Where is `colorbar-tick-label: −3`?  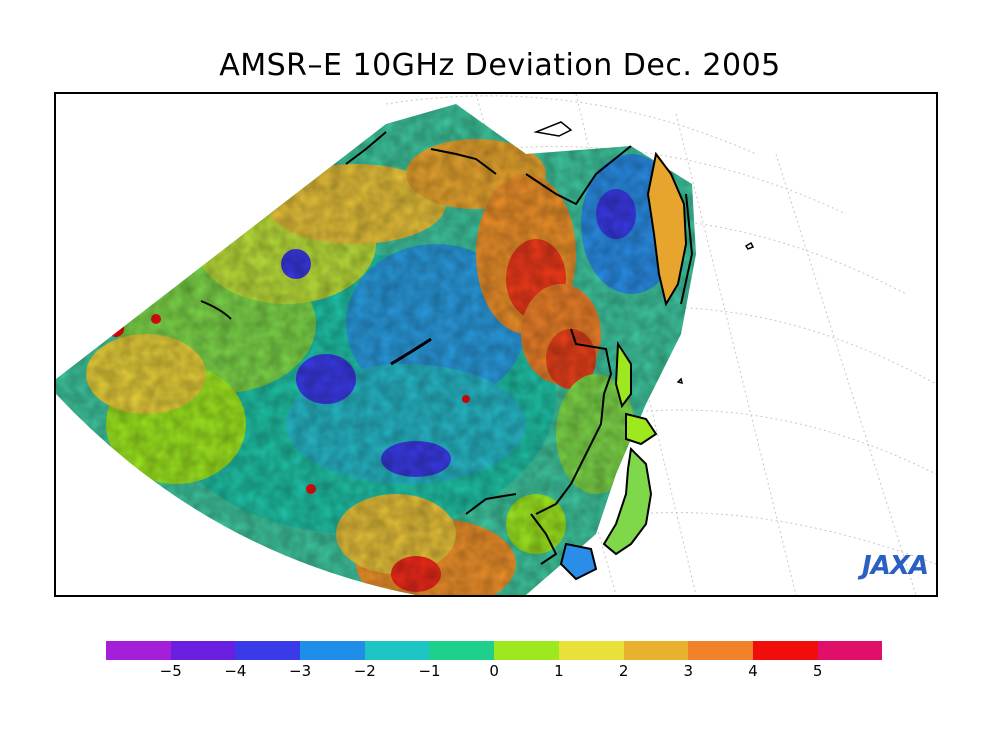 colorbar-tick-label: −3 is located at coordinates (300, 671).